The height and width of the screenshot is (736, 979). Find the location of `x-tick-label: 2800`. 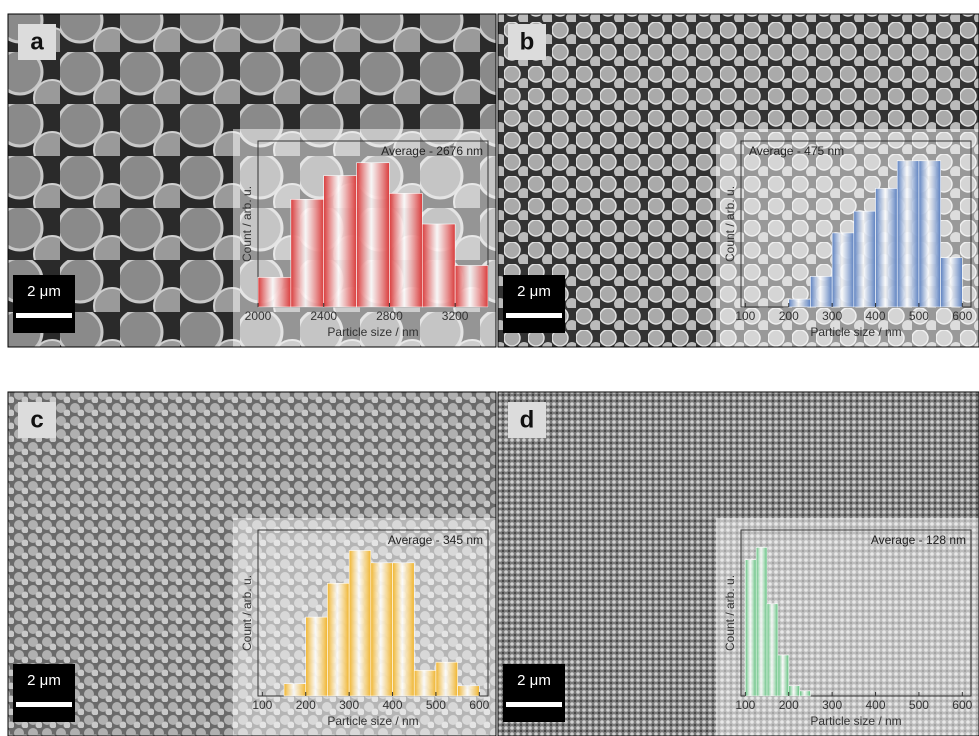

x-tick-label: 2800 is located at coordinates (389, 316).